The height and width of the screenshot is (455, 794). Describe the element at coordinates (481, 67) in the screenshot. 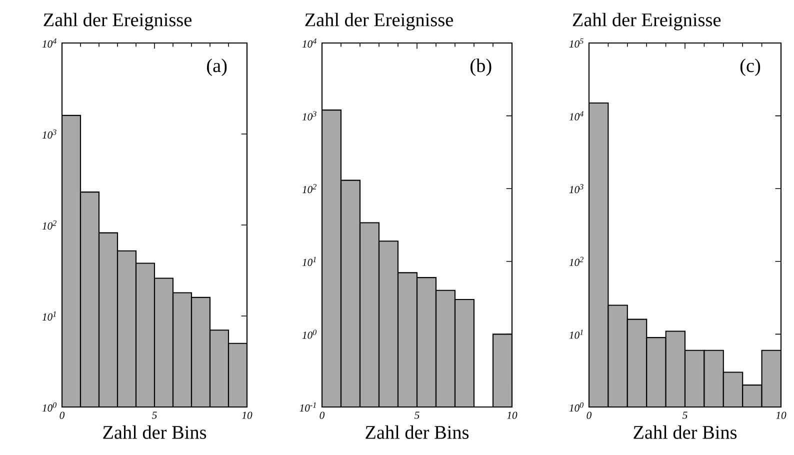

I see `annotation: (b)` at that location.